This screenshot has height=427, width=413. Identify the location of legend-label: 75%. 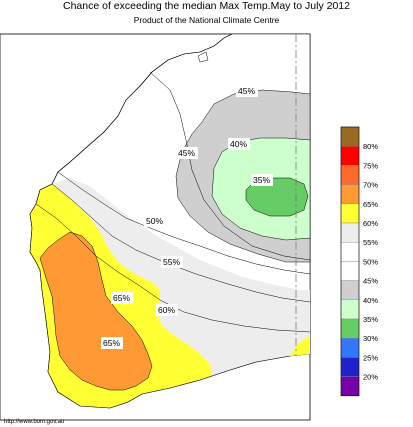
(370, 165).